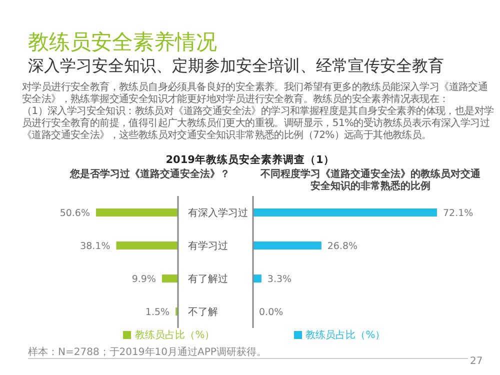  Describe the element at coordinates (271, 312) in the screenshot. I see `data-label: 0.0%` at that location.